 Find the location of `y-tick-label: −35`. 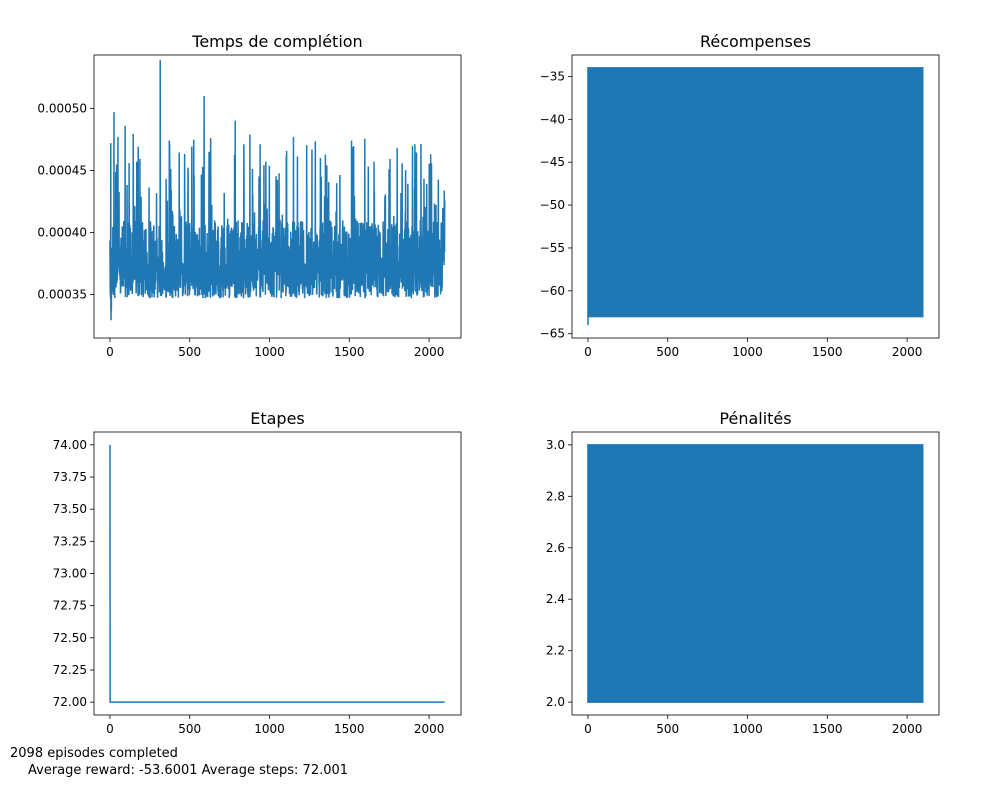

y-tick-label: −35 is located at coordinates (552, 76).